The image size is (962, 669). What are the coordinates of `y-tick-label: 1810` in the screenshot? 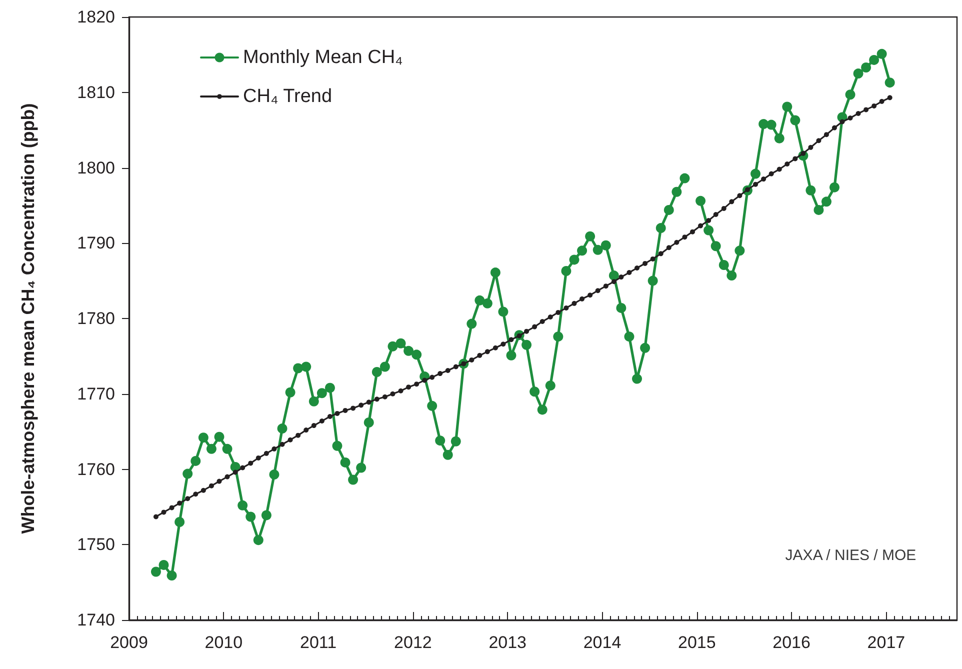 It's located at (96, 92).